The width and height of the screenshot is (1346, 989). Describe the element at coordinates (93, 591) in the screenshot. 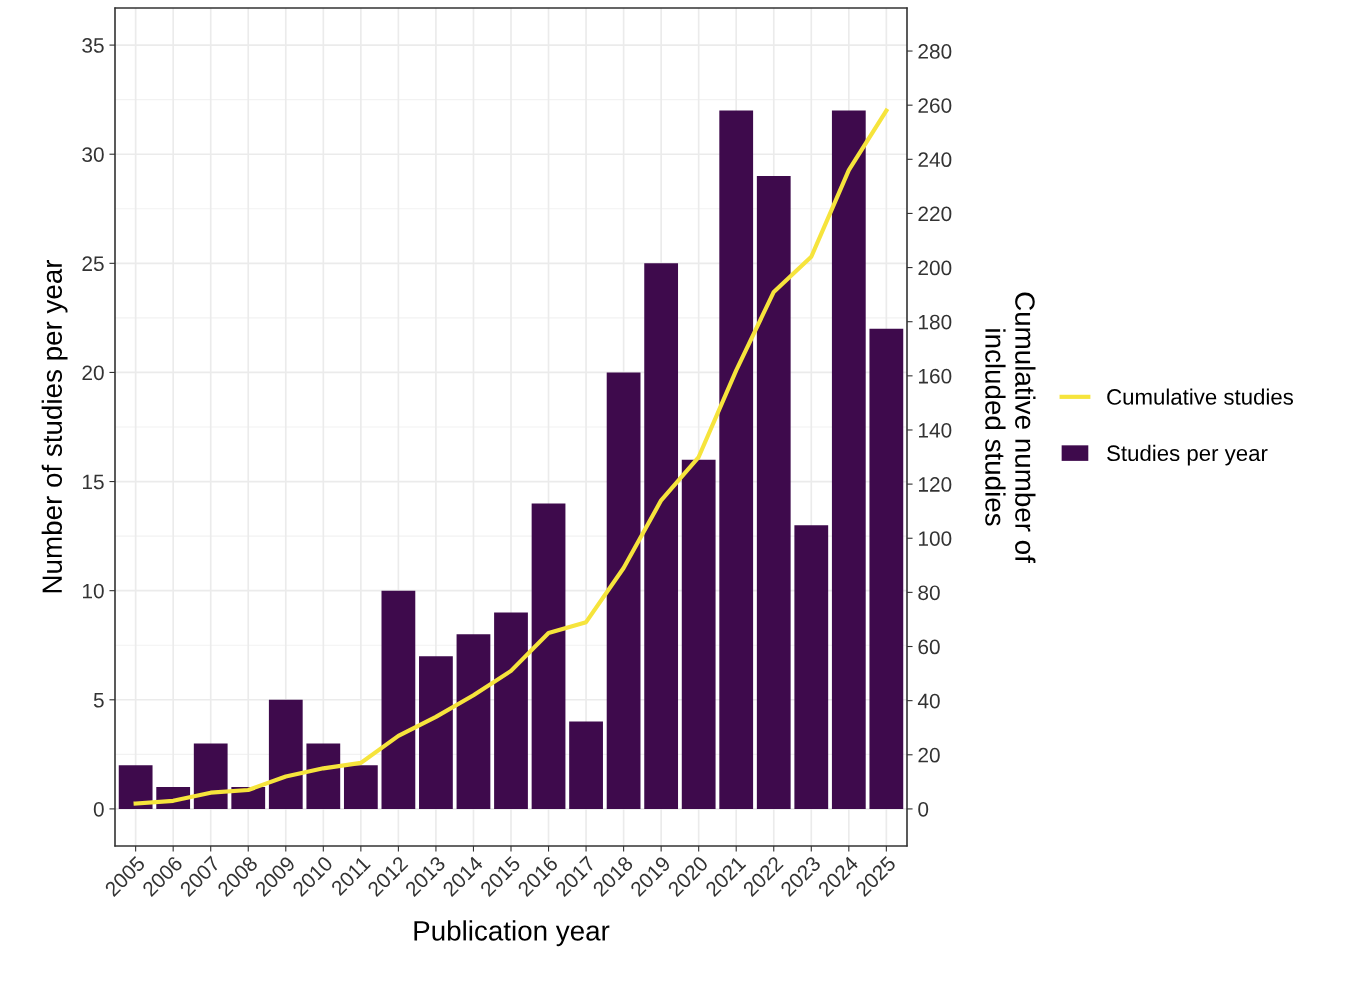

I see `y-tick-label: 10` at that location.